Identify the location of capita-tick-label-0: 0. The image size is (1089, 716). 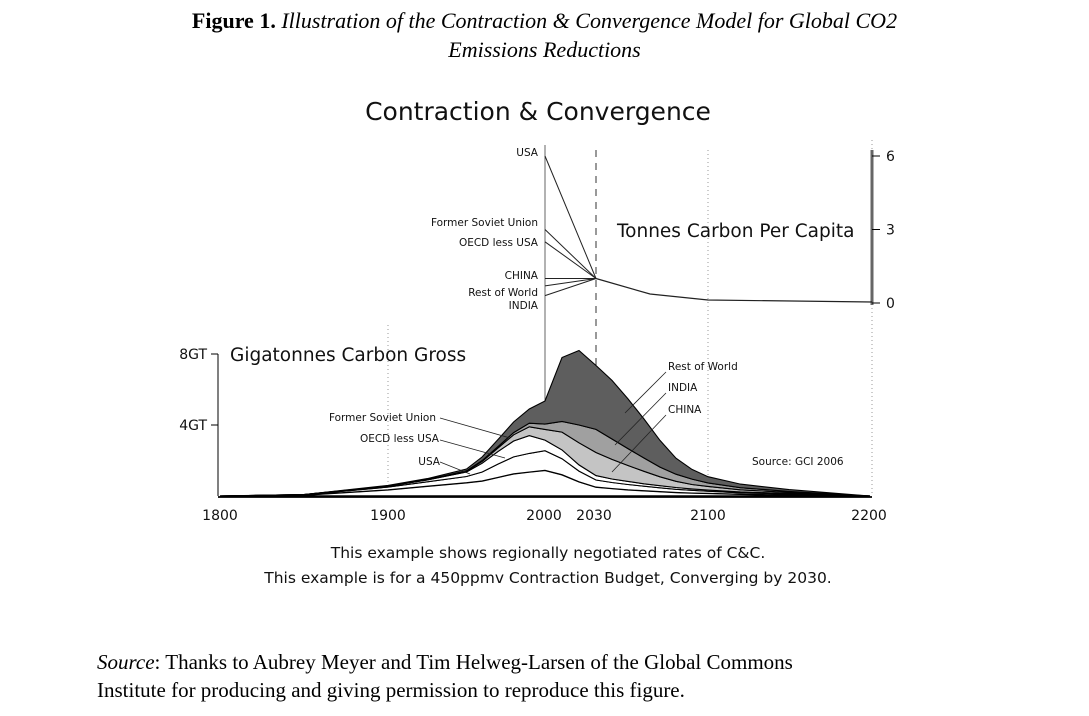
(890, 304).